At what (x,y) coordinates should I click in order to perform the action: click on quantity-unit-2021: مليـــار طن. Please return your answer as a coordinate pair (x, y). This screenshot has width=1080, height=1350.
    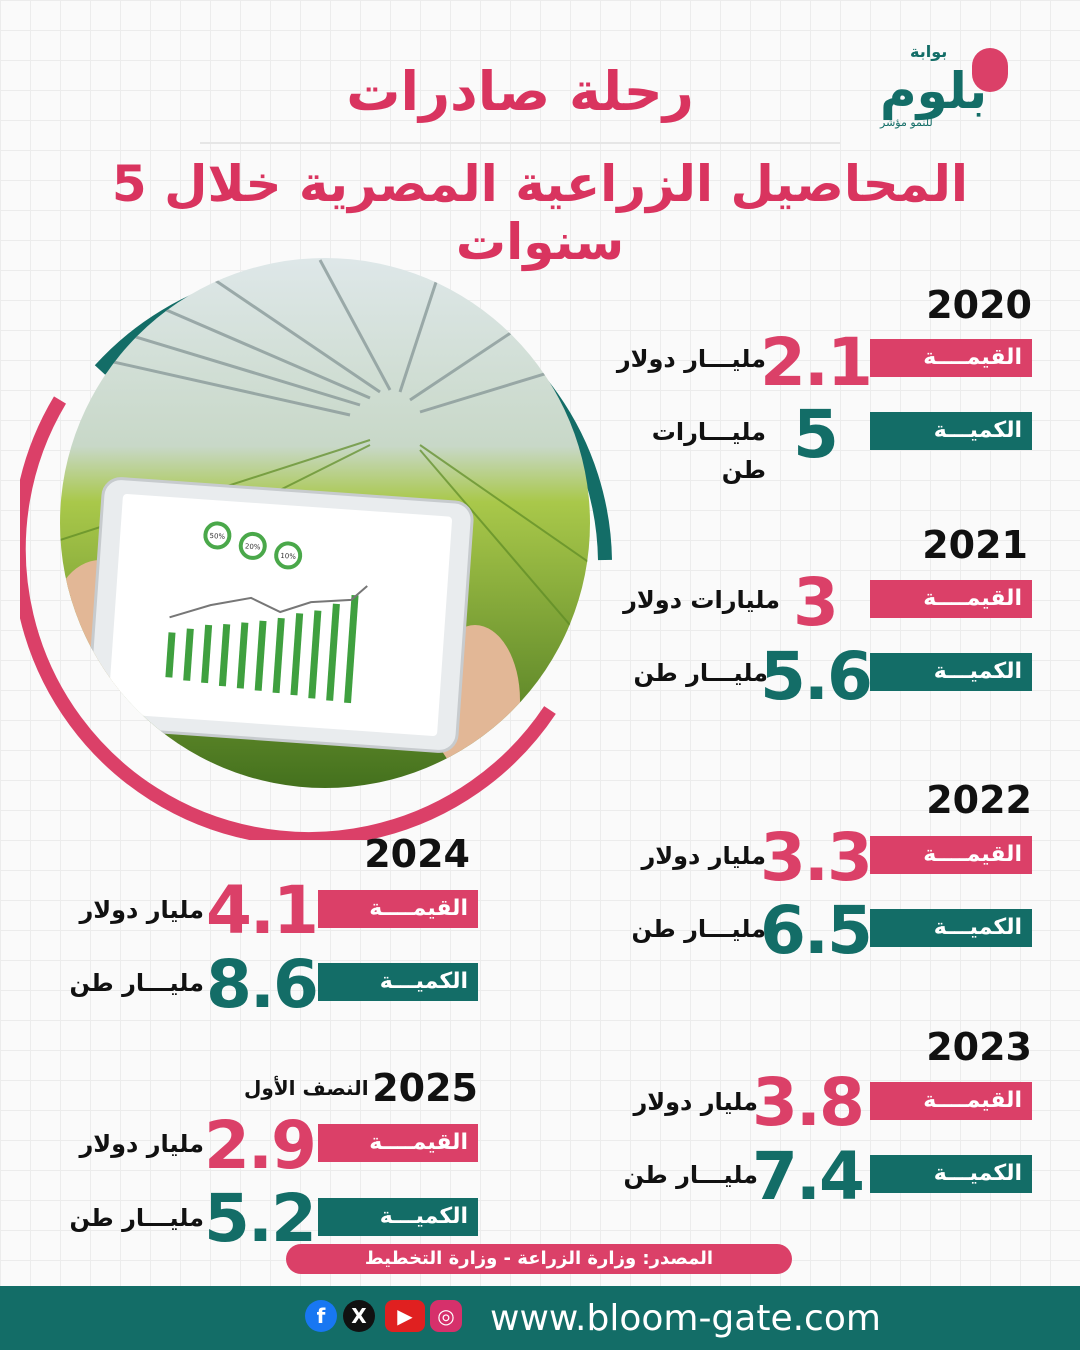
    Looking at the image, I should click on (700, 673).